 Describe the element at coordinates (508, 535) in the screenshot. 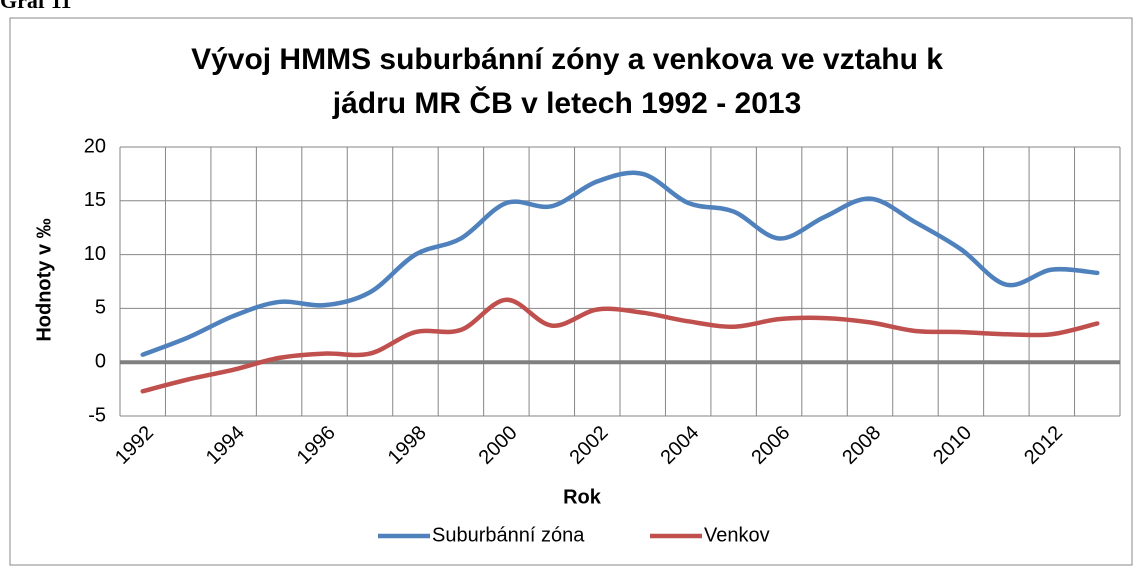

I see `legend-label: Suburbánní zóna` at that location.